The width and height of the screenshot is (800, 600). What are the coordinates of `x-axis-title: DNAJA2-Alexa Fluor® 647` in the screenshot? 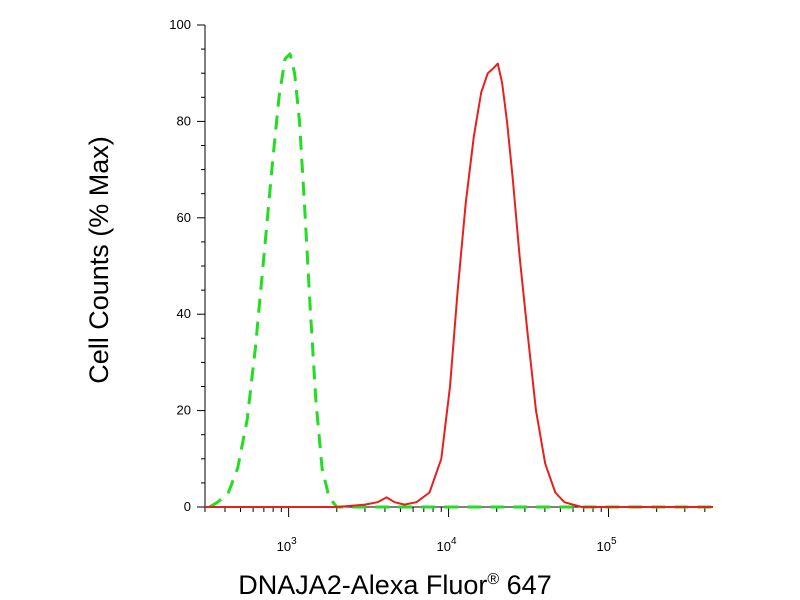 It's located at (394, 585).